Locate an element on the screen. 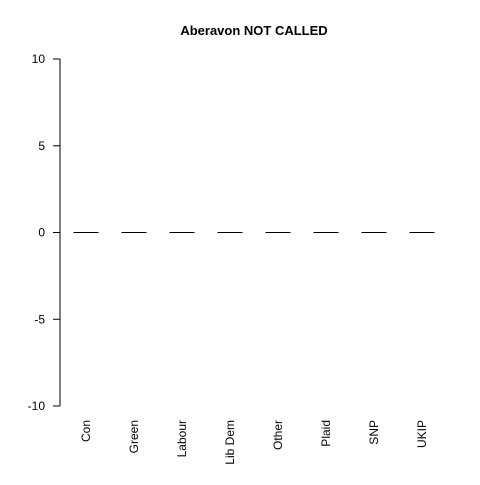  y-axis-ticks: -10 -5 0 5 10 is located at coordinates (44, 232).